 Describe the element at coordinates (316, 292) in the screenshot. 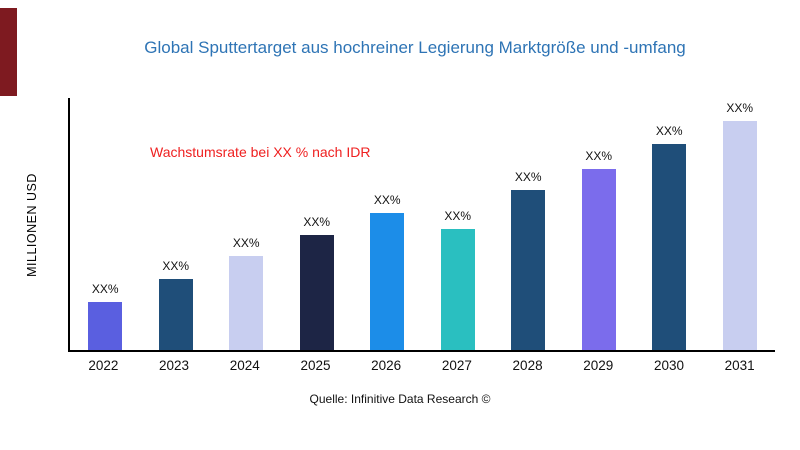

I see `bar-2025` at that location.